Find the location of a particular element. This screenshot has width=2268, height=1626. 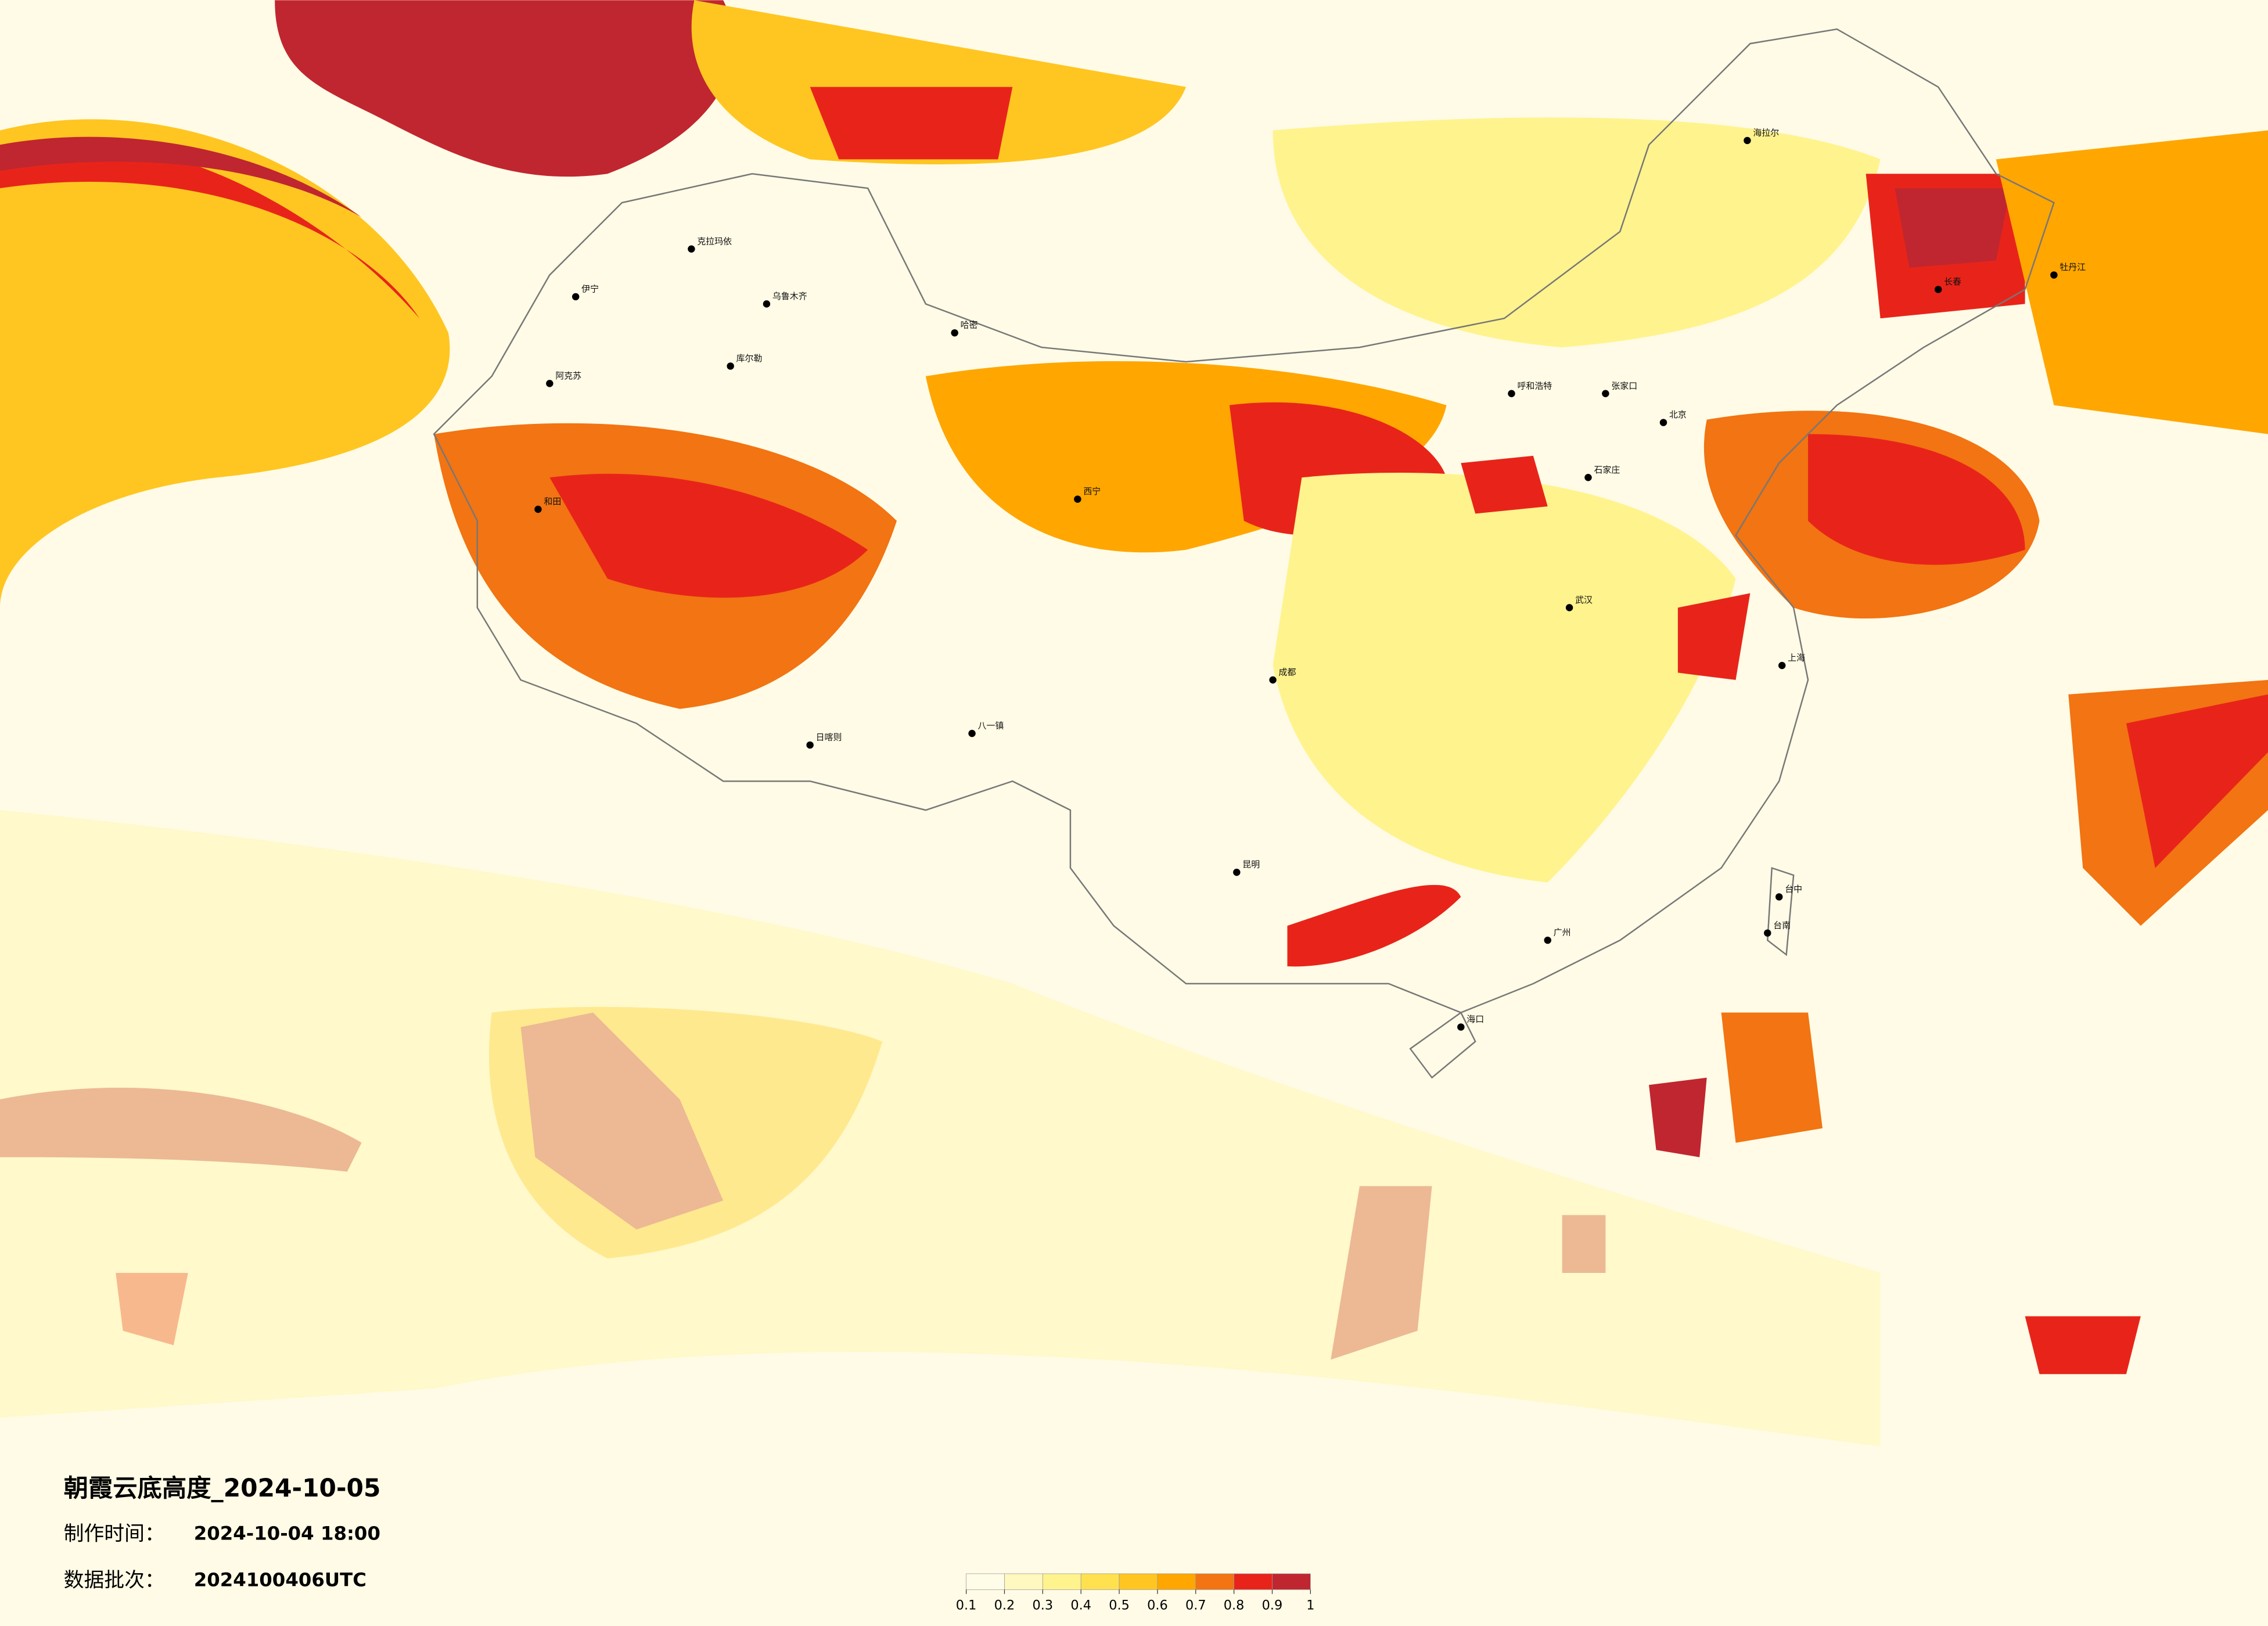

city-label: 北京 is located at coordinates (1678, 415).